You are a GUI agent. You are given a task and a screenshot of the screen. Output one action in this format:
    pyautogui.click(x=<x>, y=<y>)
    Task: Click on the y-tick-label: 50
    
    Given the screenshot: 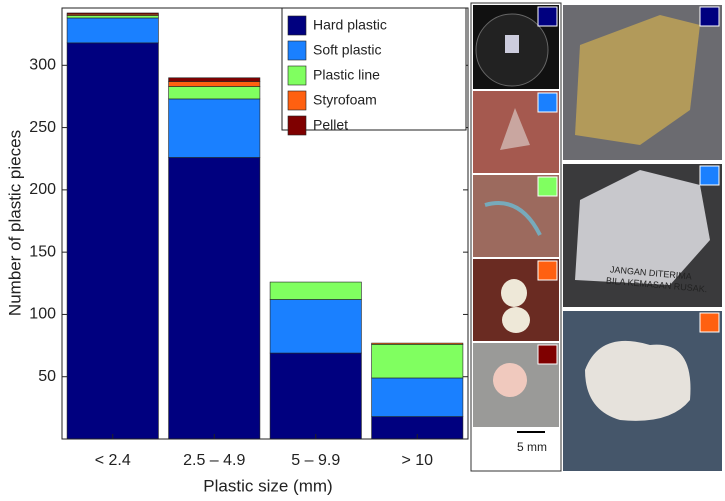 What is the action you would take?
    pyautogui.click(x=47, y=376)
    